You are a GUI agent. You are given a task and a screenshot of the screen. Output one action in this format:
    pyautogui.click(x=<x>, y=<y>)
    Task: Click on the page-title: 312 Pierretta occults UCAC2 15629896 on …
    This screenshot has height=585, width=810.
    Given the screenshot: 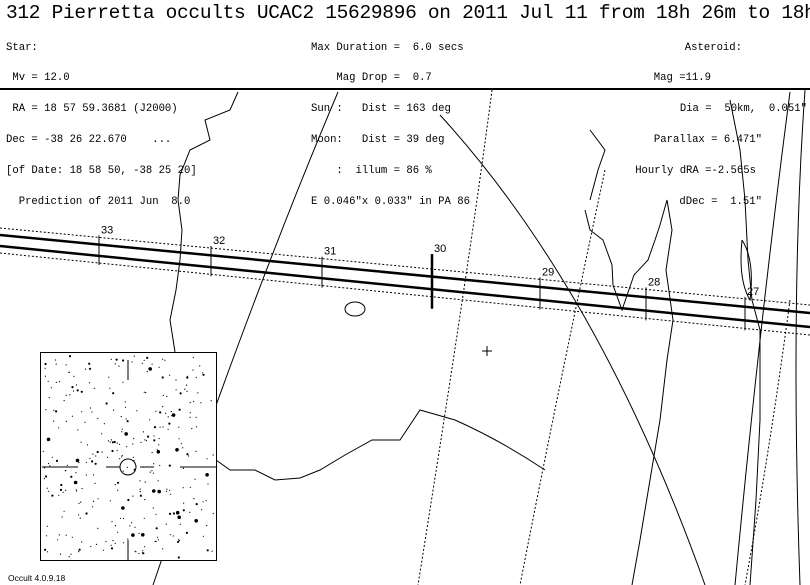 What is the action you would take?
    pyautogui.click(x=408, y=13)
    